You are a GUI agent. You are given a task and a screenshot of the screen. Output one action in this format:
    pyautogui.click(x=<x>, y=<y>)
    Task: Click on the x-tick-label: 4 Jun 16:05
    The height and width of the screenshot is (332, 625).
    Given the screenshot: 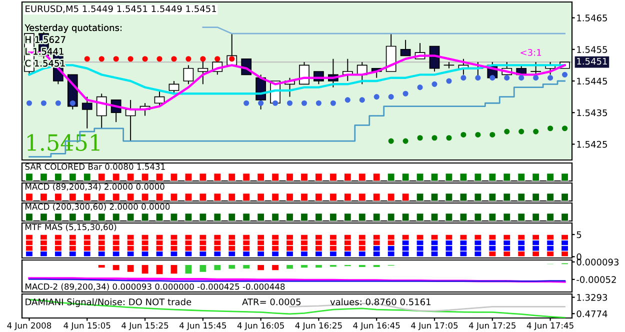 What is the action you would take?
    pyautogui.click(x=260, y=326)
    